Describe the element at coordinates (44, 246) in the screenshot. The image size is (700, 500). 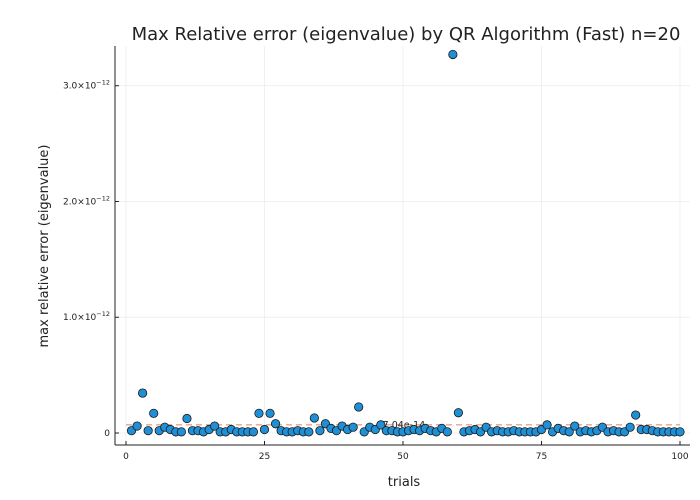
I see `y-axis-label: max relative error (eigenvalue)` at that location.